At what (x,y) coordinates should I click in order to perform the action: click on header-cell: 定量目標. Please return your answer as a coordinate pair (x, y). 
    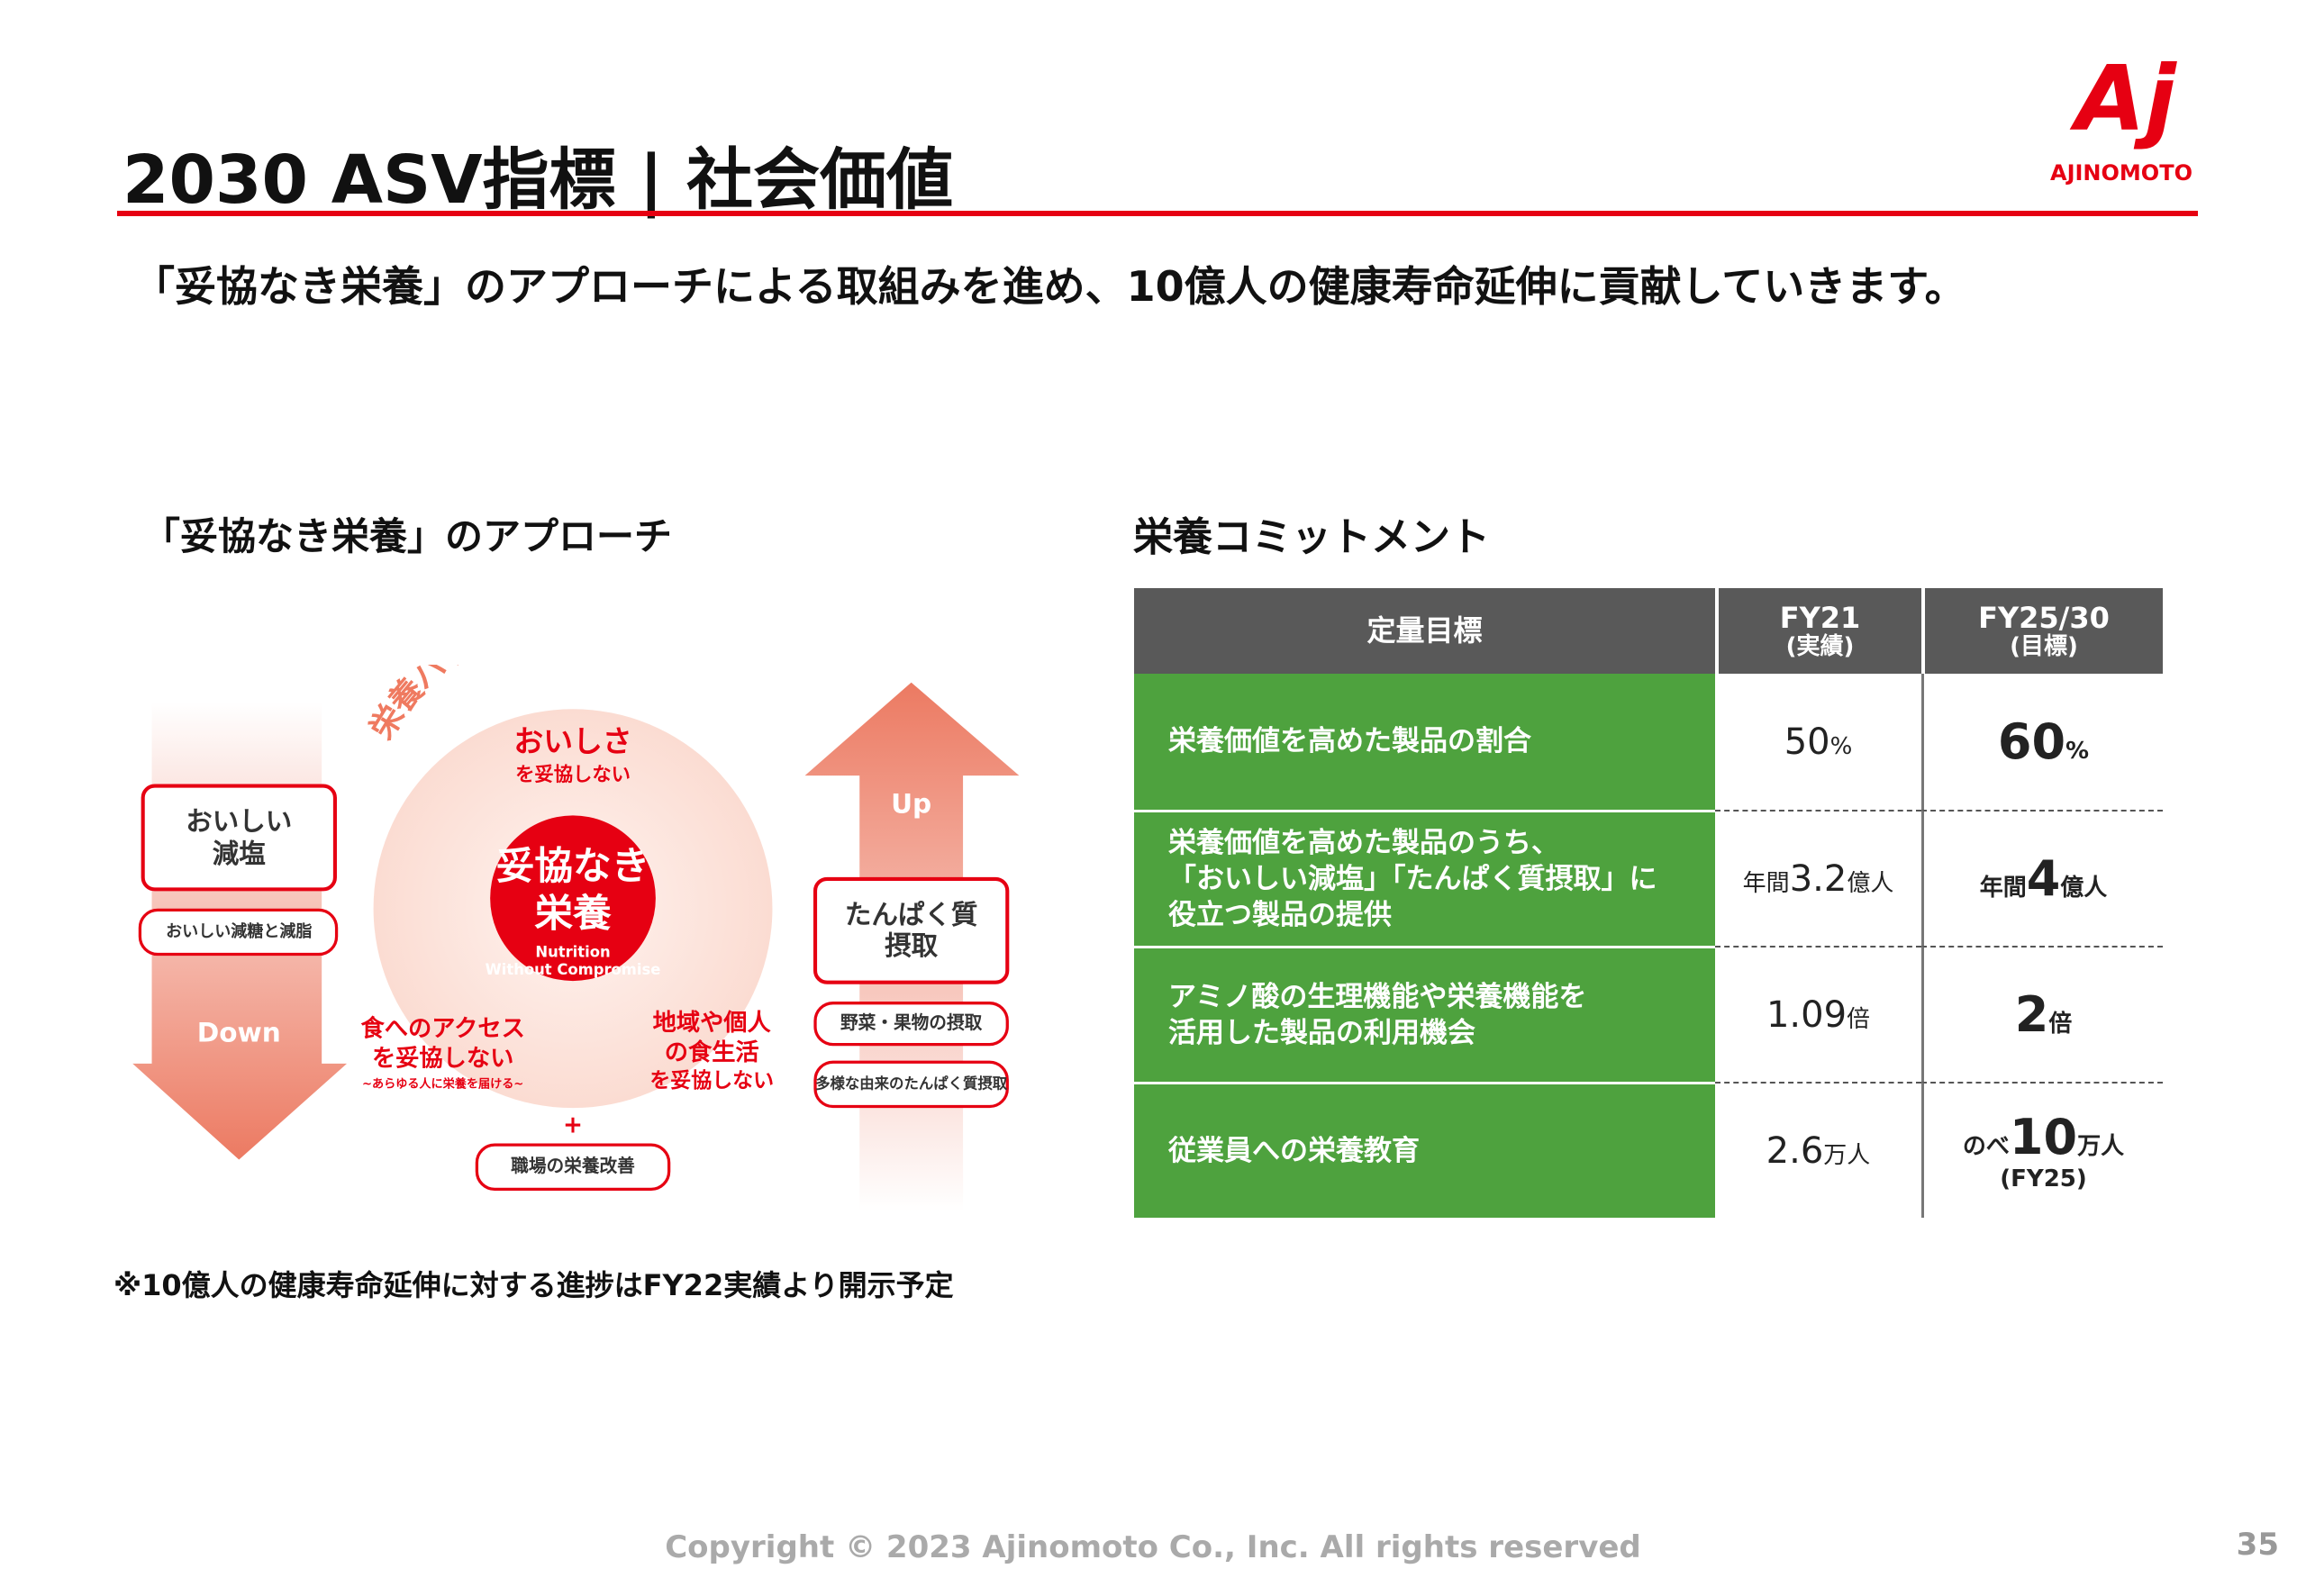
    Looking at the image, I should click on (1424, 631).